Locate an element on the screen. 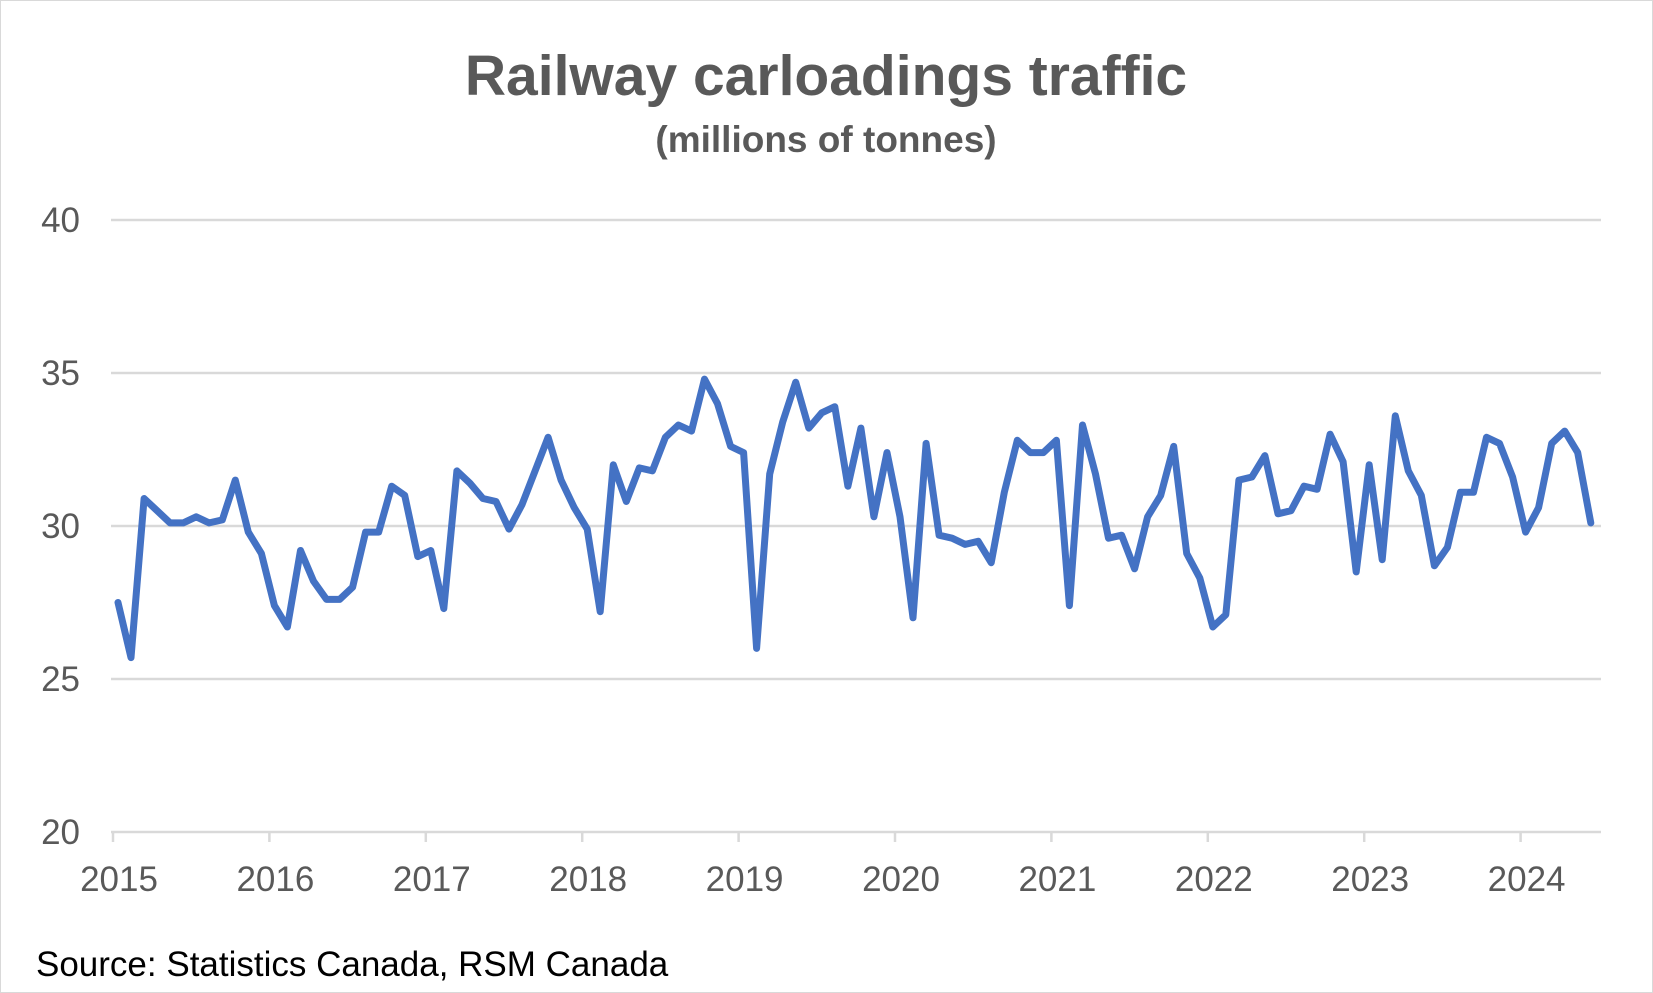  x-tick-label: 2021 is located at coordinates (1057, 879).